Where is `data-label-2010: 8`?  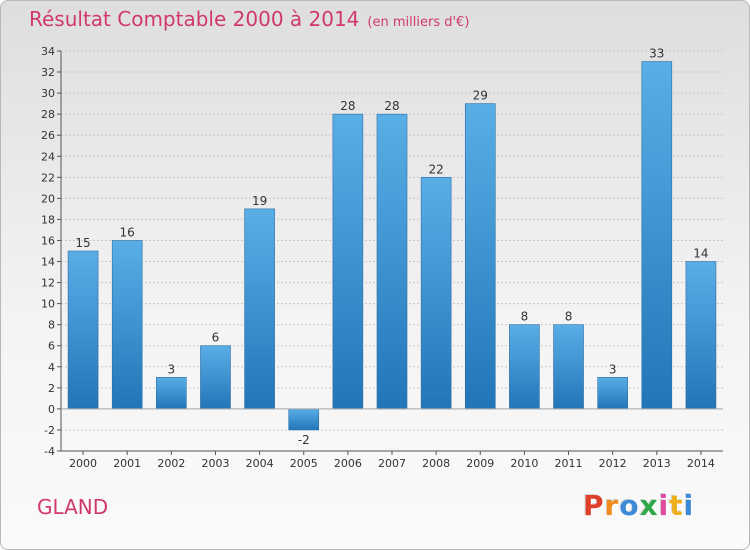 data-label-2010: 8 is located at coordinates (525, 317).